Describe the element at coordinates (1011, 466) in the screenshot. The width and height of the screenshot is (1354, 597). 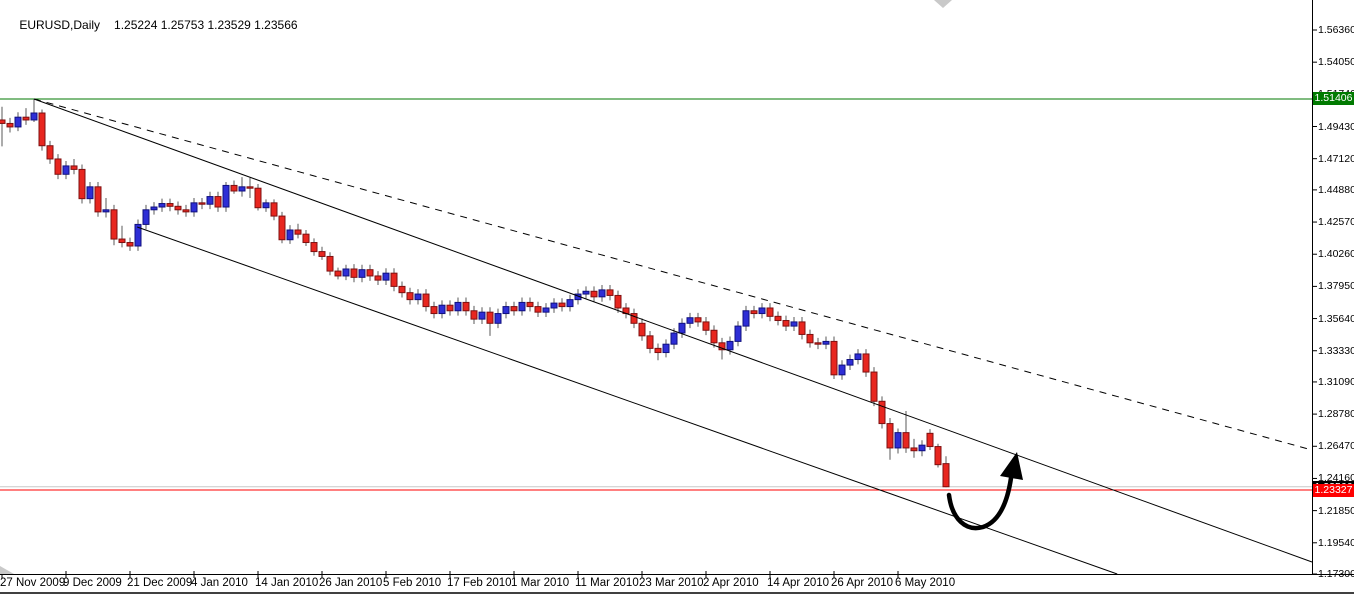
I see `up-arrow-head` at that location.